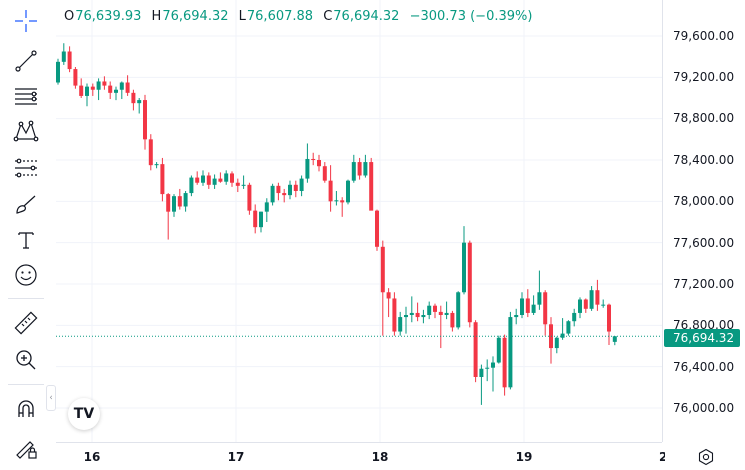 The width and height of the screenshot is (745, 470). Describe the element at coordinates (26, 168) in the screenshot. I see `prediction-icon` at that location.